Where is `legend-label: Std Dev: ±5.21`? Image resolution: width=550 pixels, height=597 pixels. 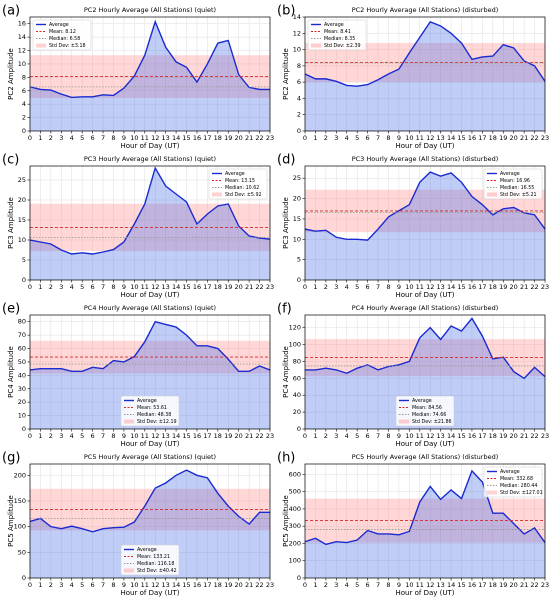
legend-label: Std Dev: ±5.21 is located at coordinates (518, 195).